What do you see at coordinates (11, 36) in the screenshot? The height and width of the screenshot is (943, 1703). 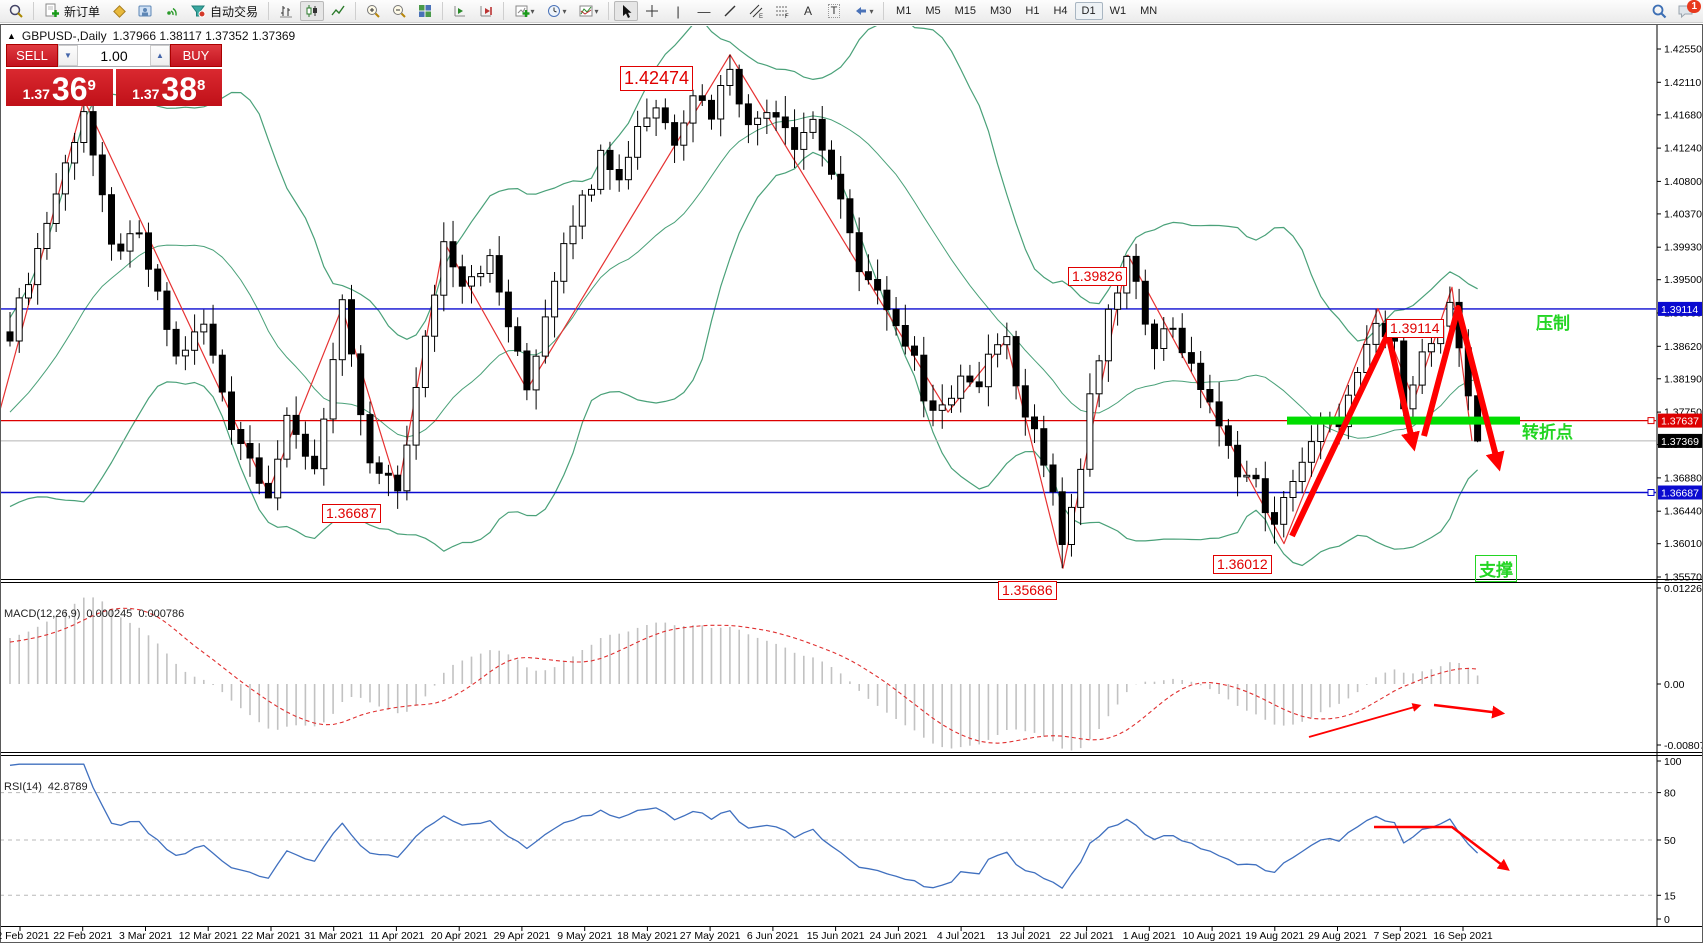 I see `one-click-collapse-icon: ▲` at bounding box center [11, 36].